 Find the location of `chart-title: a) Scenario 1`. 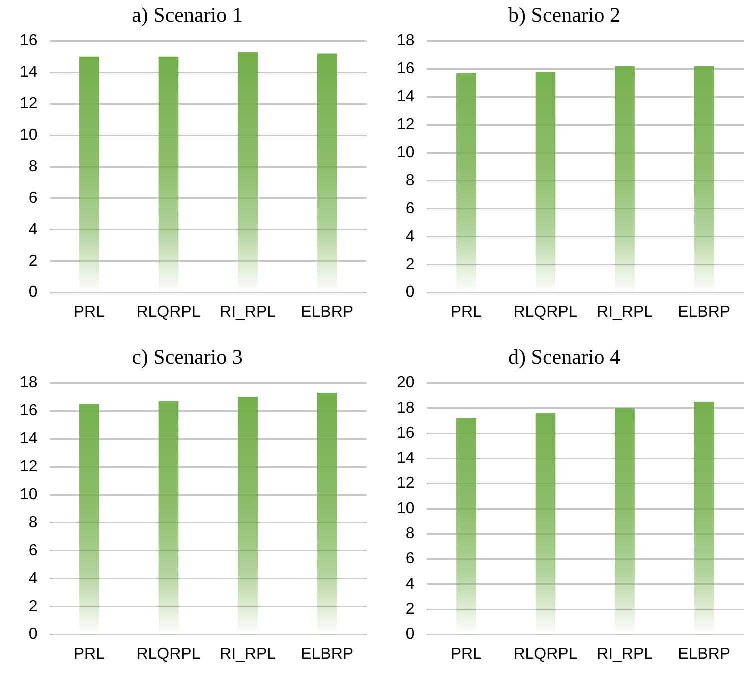

chart-title: a) Scenario 1 is located at coordinates (187, 15).